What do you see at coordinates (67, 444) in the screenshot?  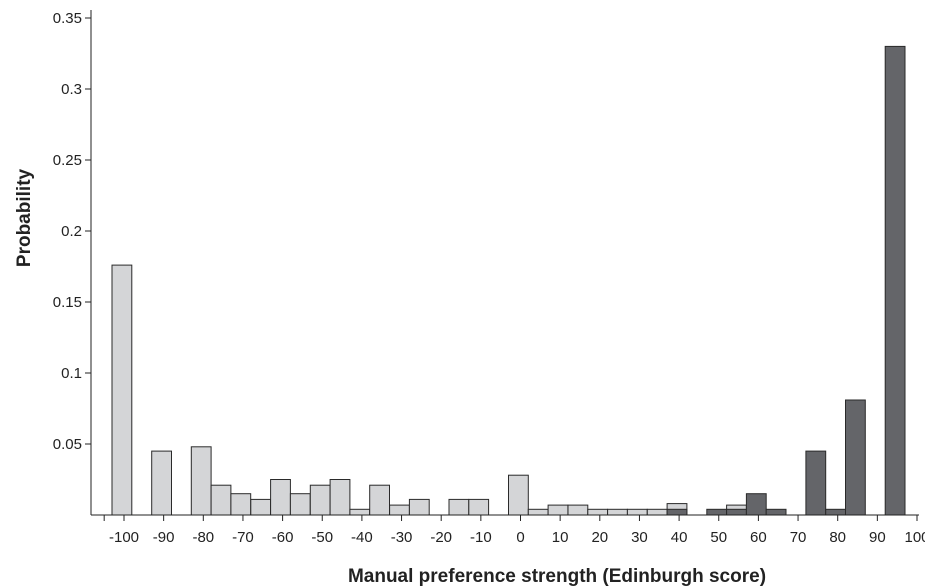 I see `y-tick-label: 0.05` at bounding box center [67, 444].